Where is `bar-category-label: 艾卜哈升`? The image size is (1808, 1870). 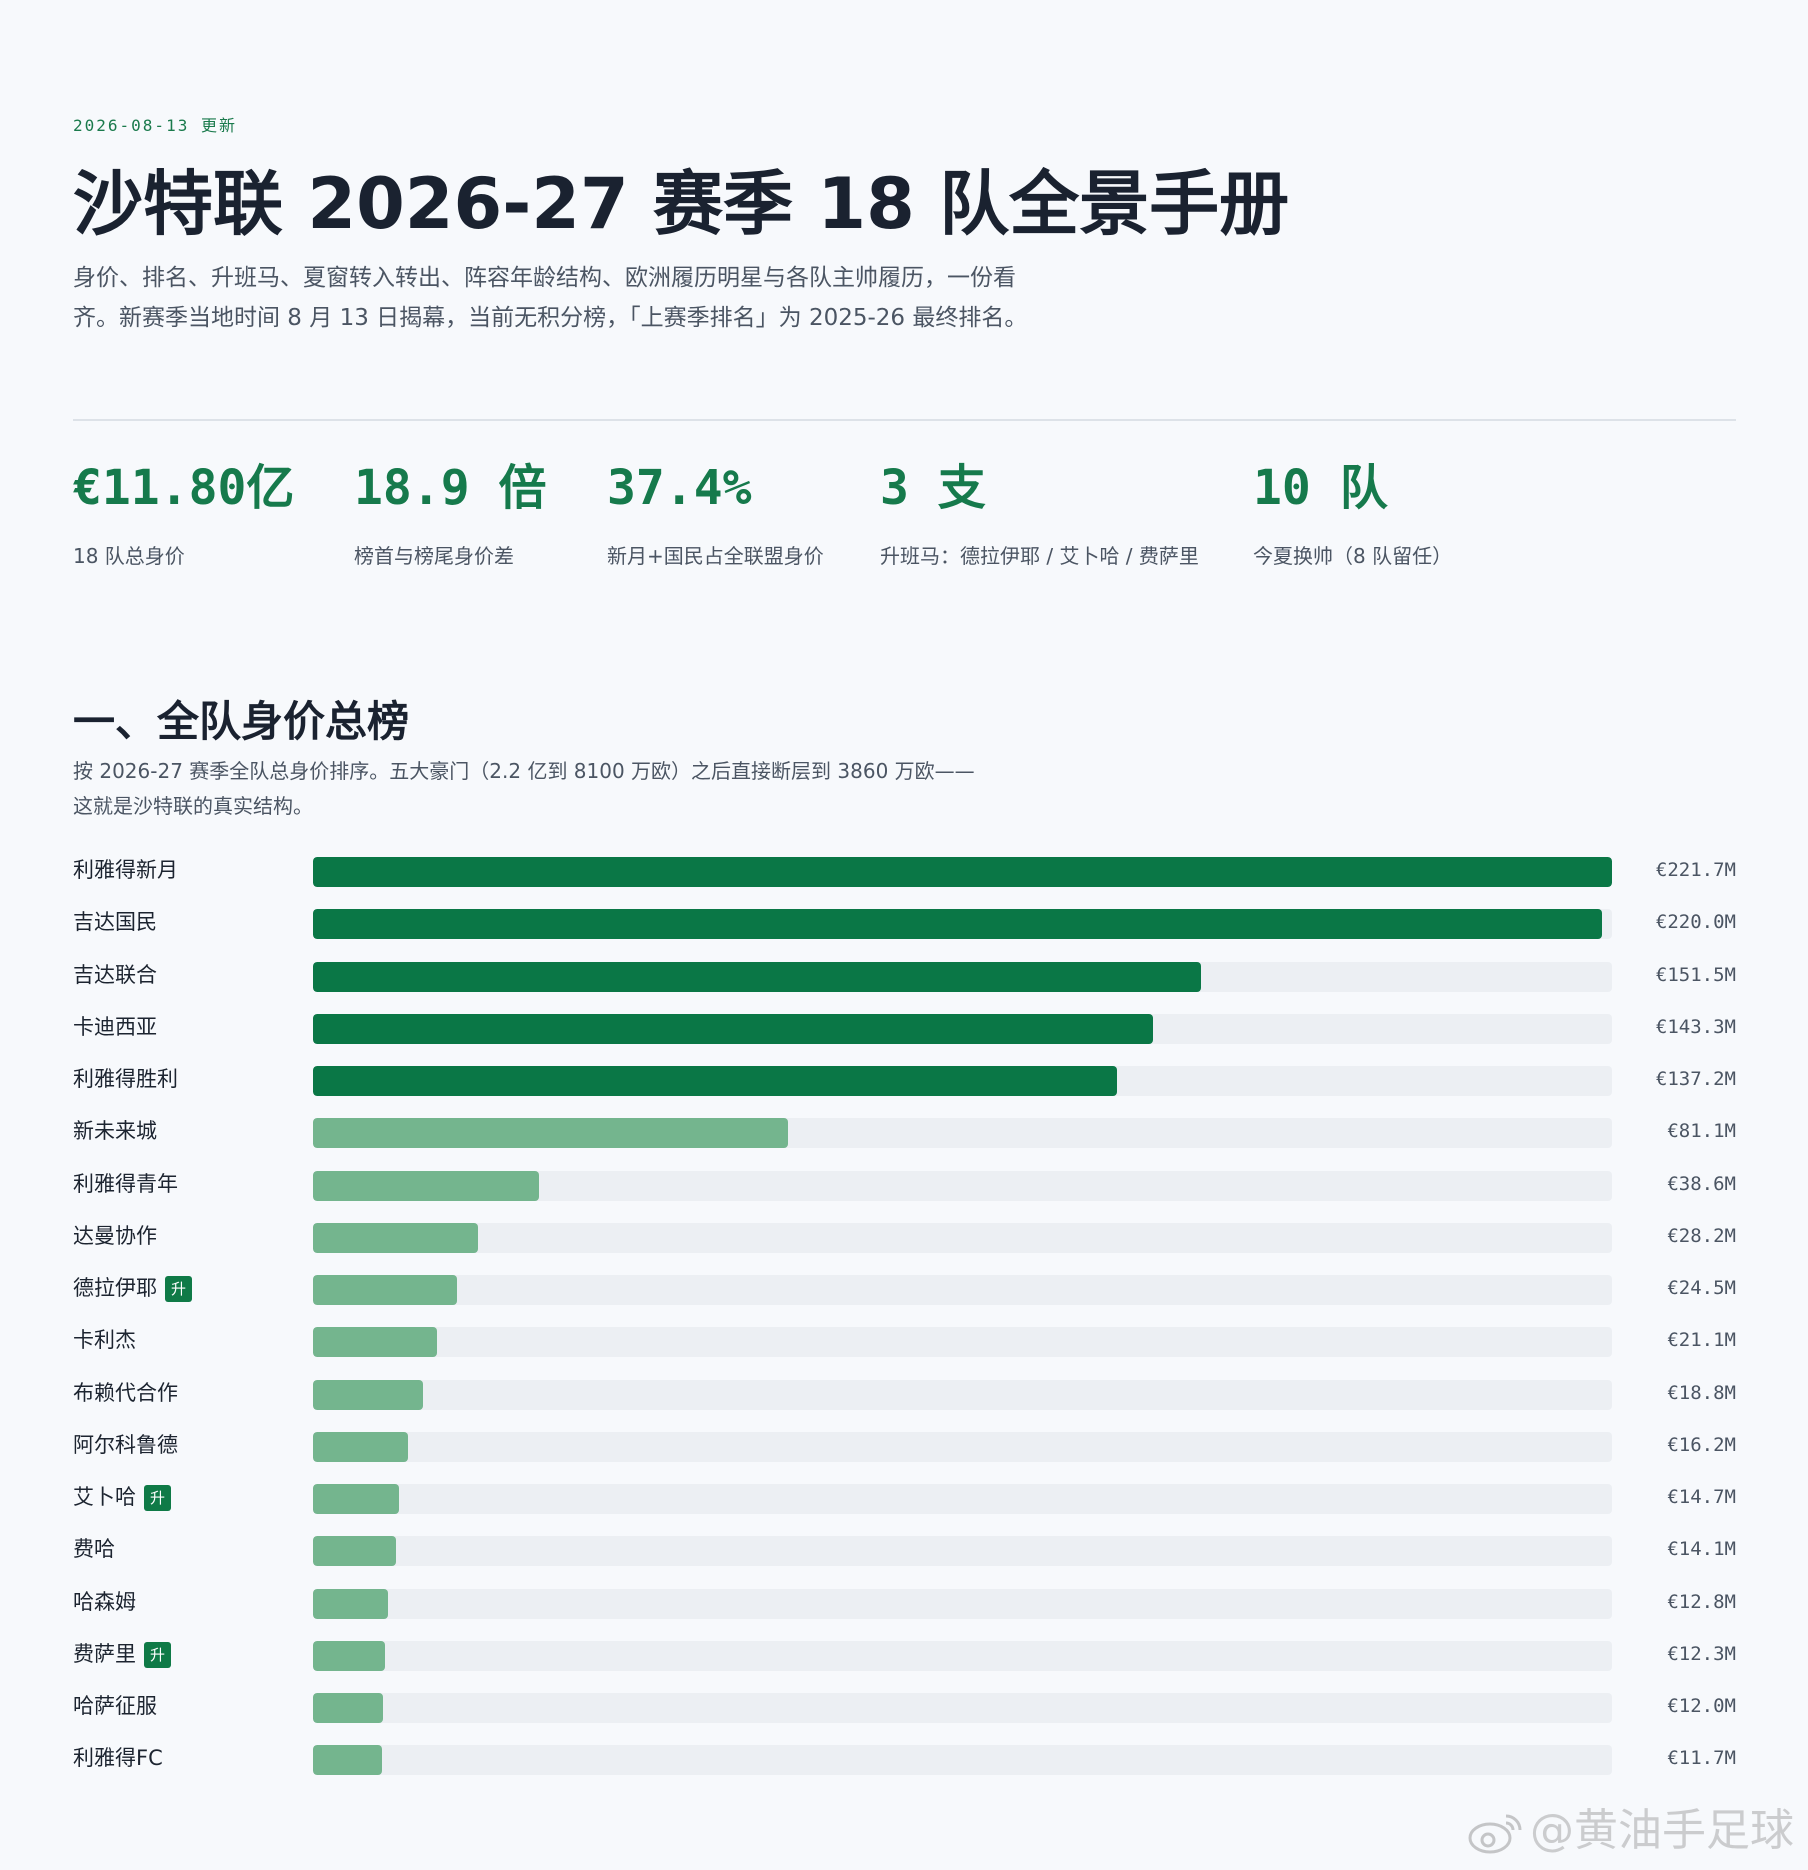 bar-category-label: 艾卜哈升 is located at coordinates (122, 1497).